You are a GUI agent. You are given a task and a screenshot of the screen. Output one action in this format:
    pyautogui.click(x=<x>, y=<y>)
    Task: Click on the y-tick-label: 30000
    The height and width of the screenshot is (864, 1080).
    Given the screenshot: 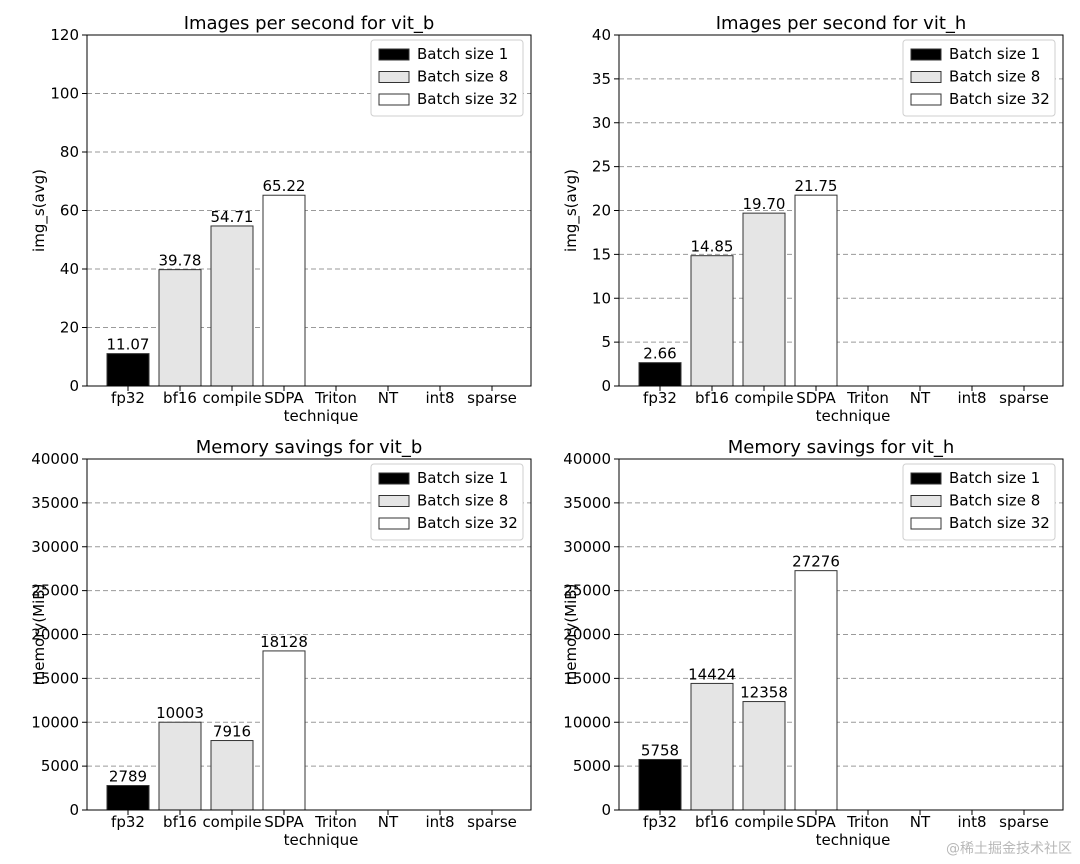 What is the action you would take?
    pyautogui.click(x=587, y=547)
    